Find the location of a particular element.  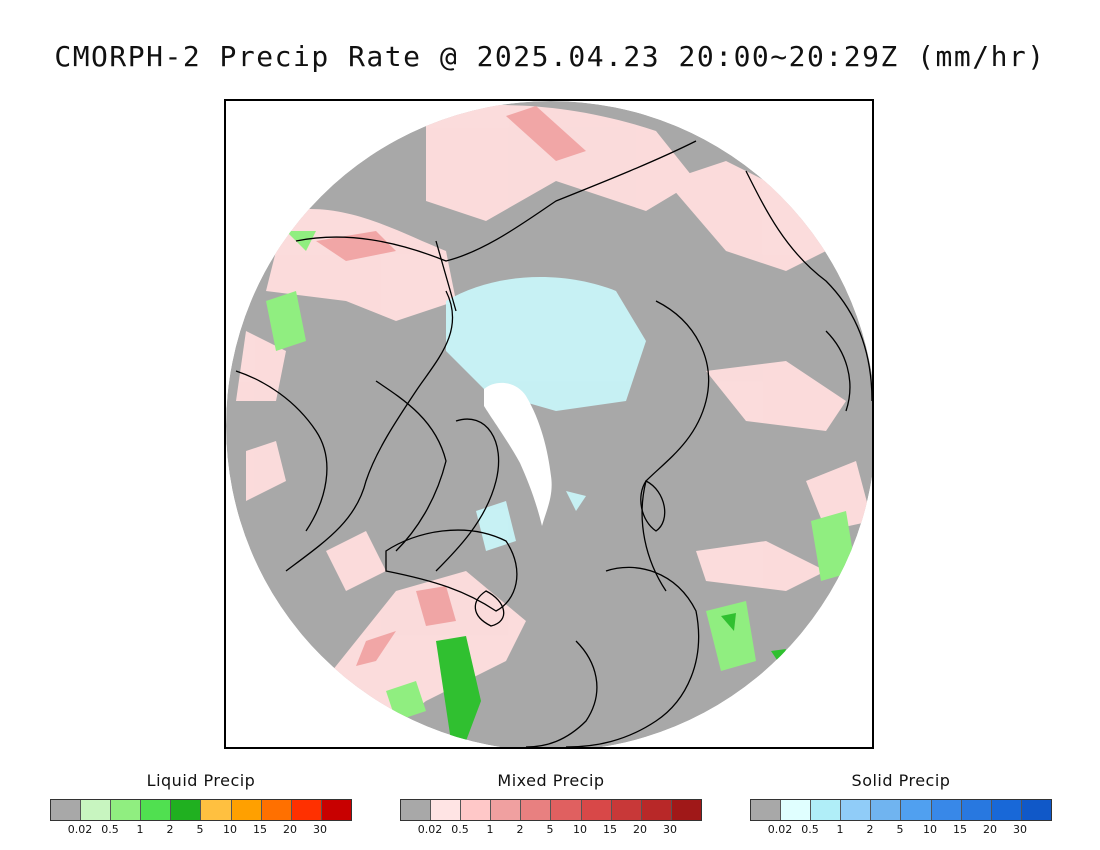

legend-title: Solid Precip is located at coordinates (901, 780).